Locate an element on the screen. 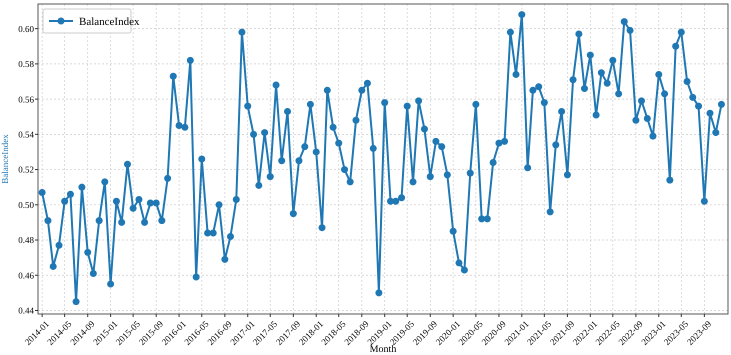 The width and height of the screenshot is (731, 355). y-tick-label: 0.46 is located at coordinates (26, 275).